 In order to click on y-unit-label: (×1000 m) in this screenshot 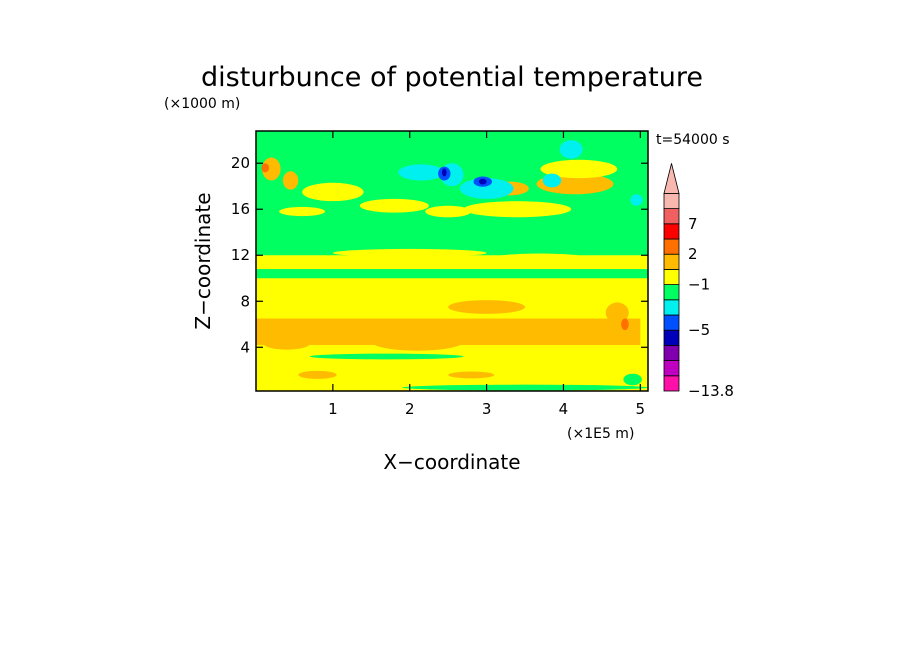, I will do `click(202, 104)`.